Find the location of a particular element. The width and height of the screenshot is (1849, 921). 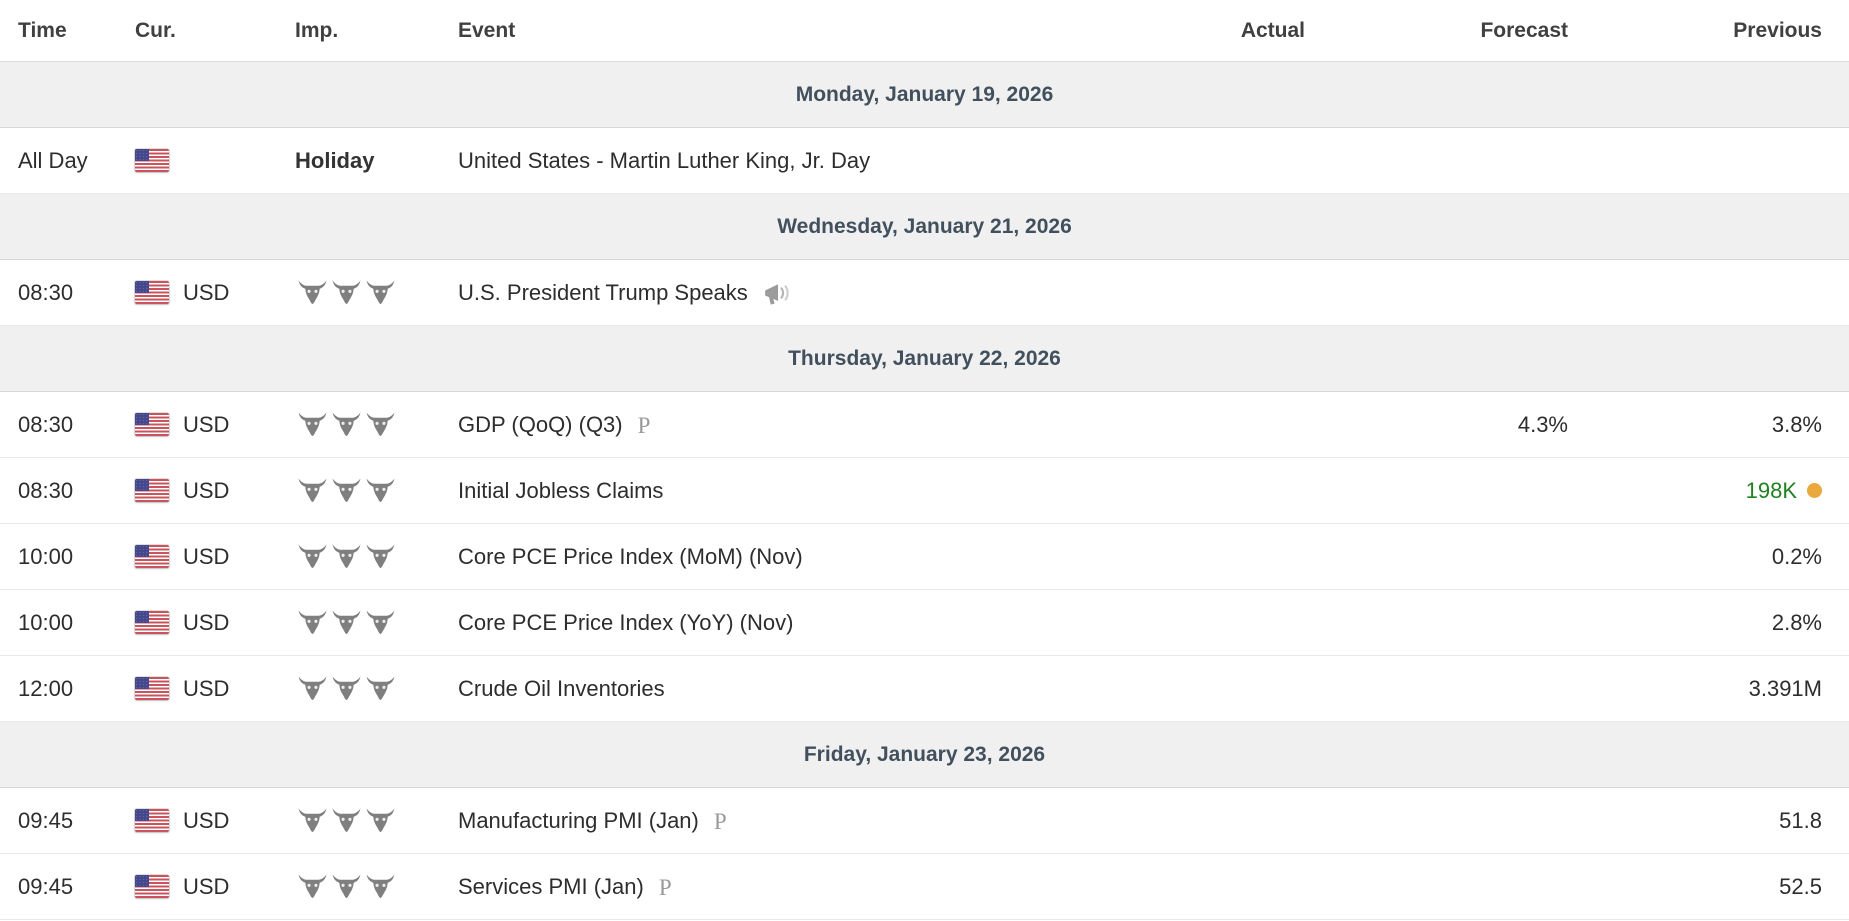

event-row-gdp: 08:30 USD GDP (QoQ) (Q3) P 4.3% 3.8% is located at coordinates (924, 425).